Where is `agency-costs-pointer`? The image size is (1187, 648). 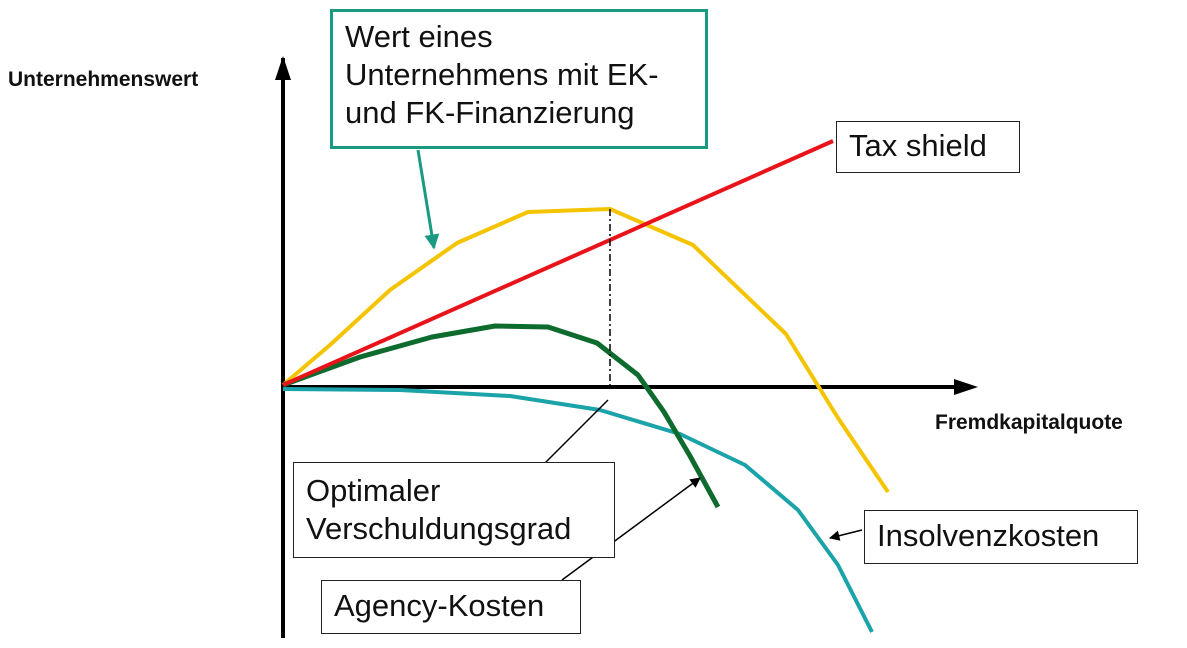 agency-costs-pointer is located at coordinates (631, 529).